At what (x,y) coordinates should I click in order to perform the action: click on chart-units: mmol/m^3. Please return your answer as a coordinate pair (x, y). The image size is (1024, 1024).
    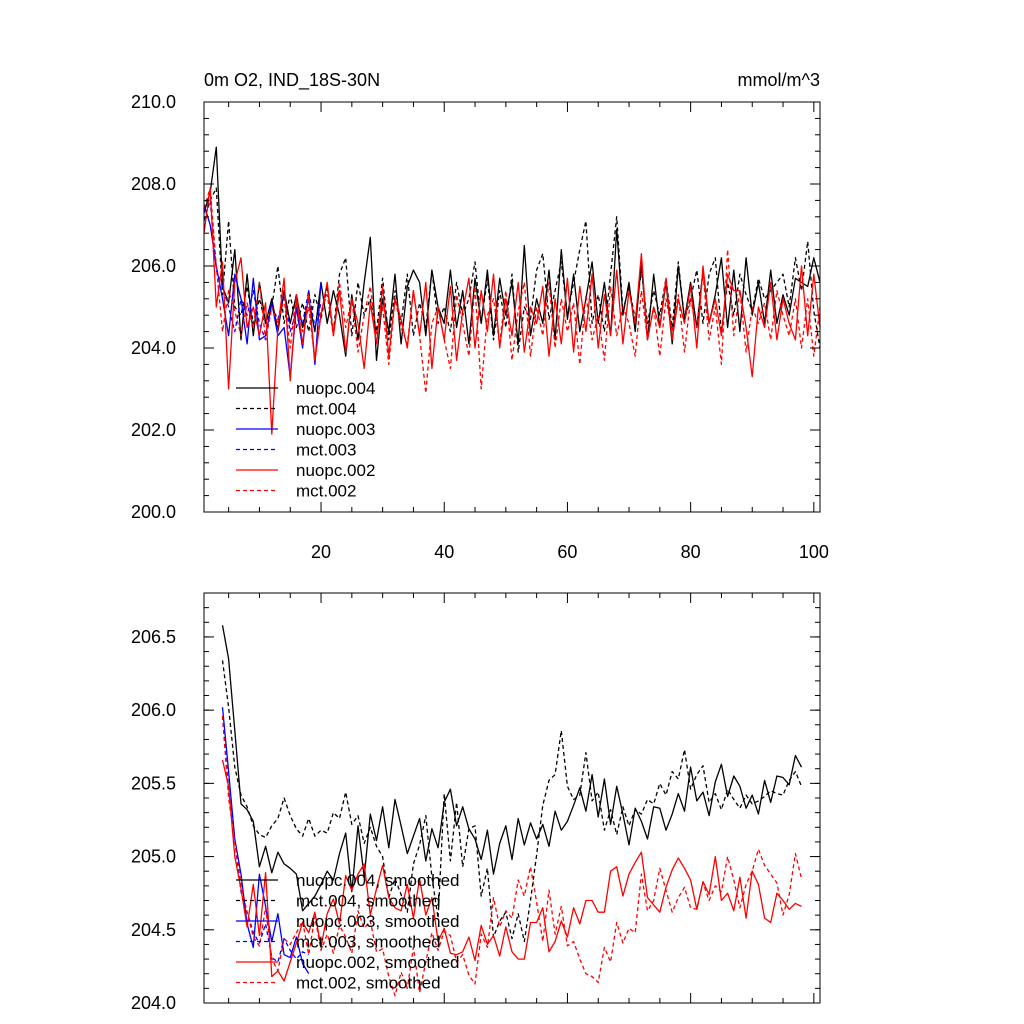
    Looking at the image, I should click on (779, 80).